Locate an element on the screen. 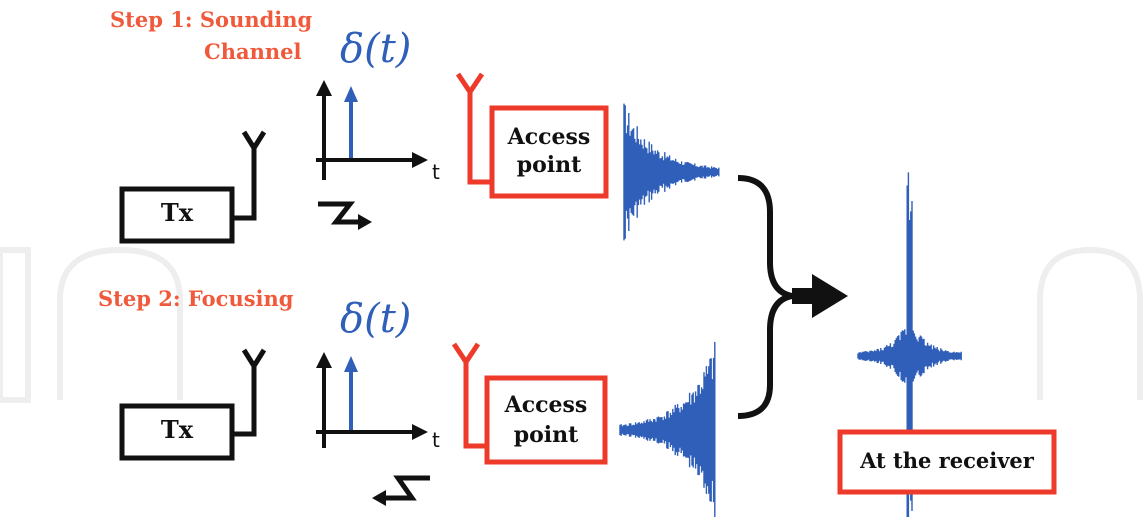  delta-label-top: δ(t) is located at coordinates (376, 49).